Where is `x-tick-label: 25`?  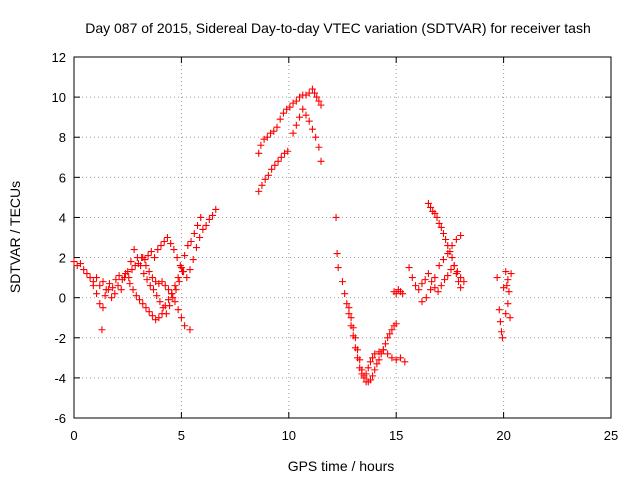
x-tick-label: 25 is located at coordinates (611, 435).